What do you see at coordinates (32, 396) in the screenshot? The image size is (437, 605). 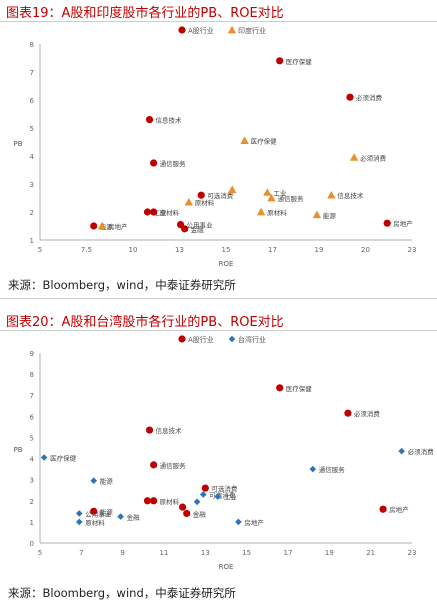 I see `y-tick-label: 7` at bounding box center [32, 396].